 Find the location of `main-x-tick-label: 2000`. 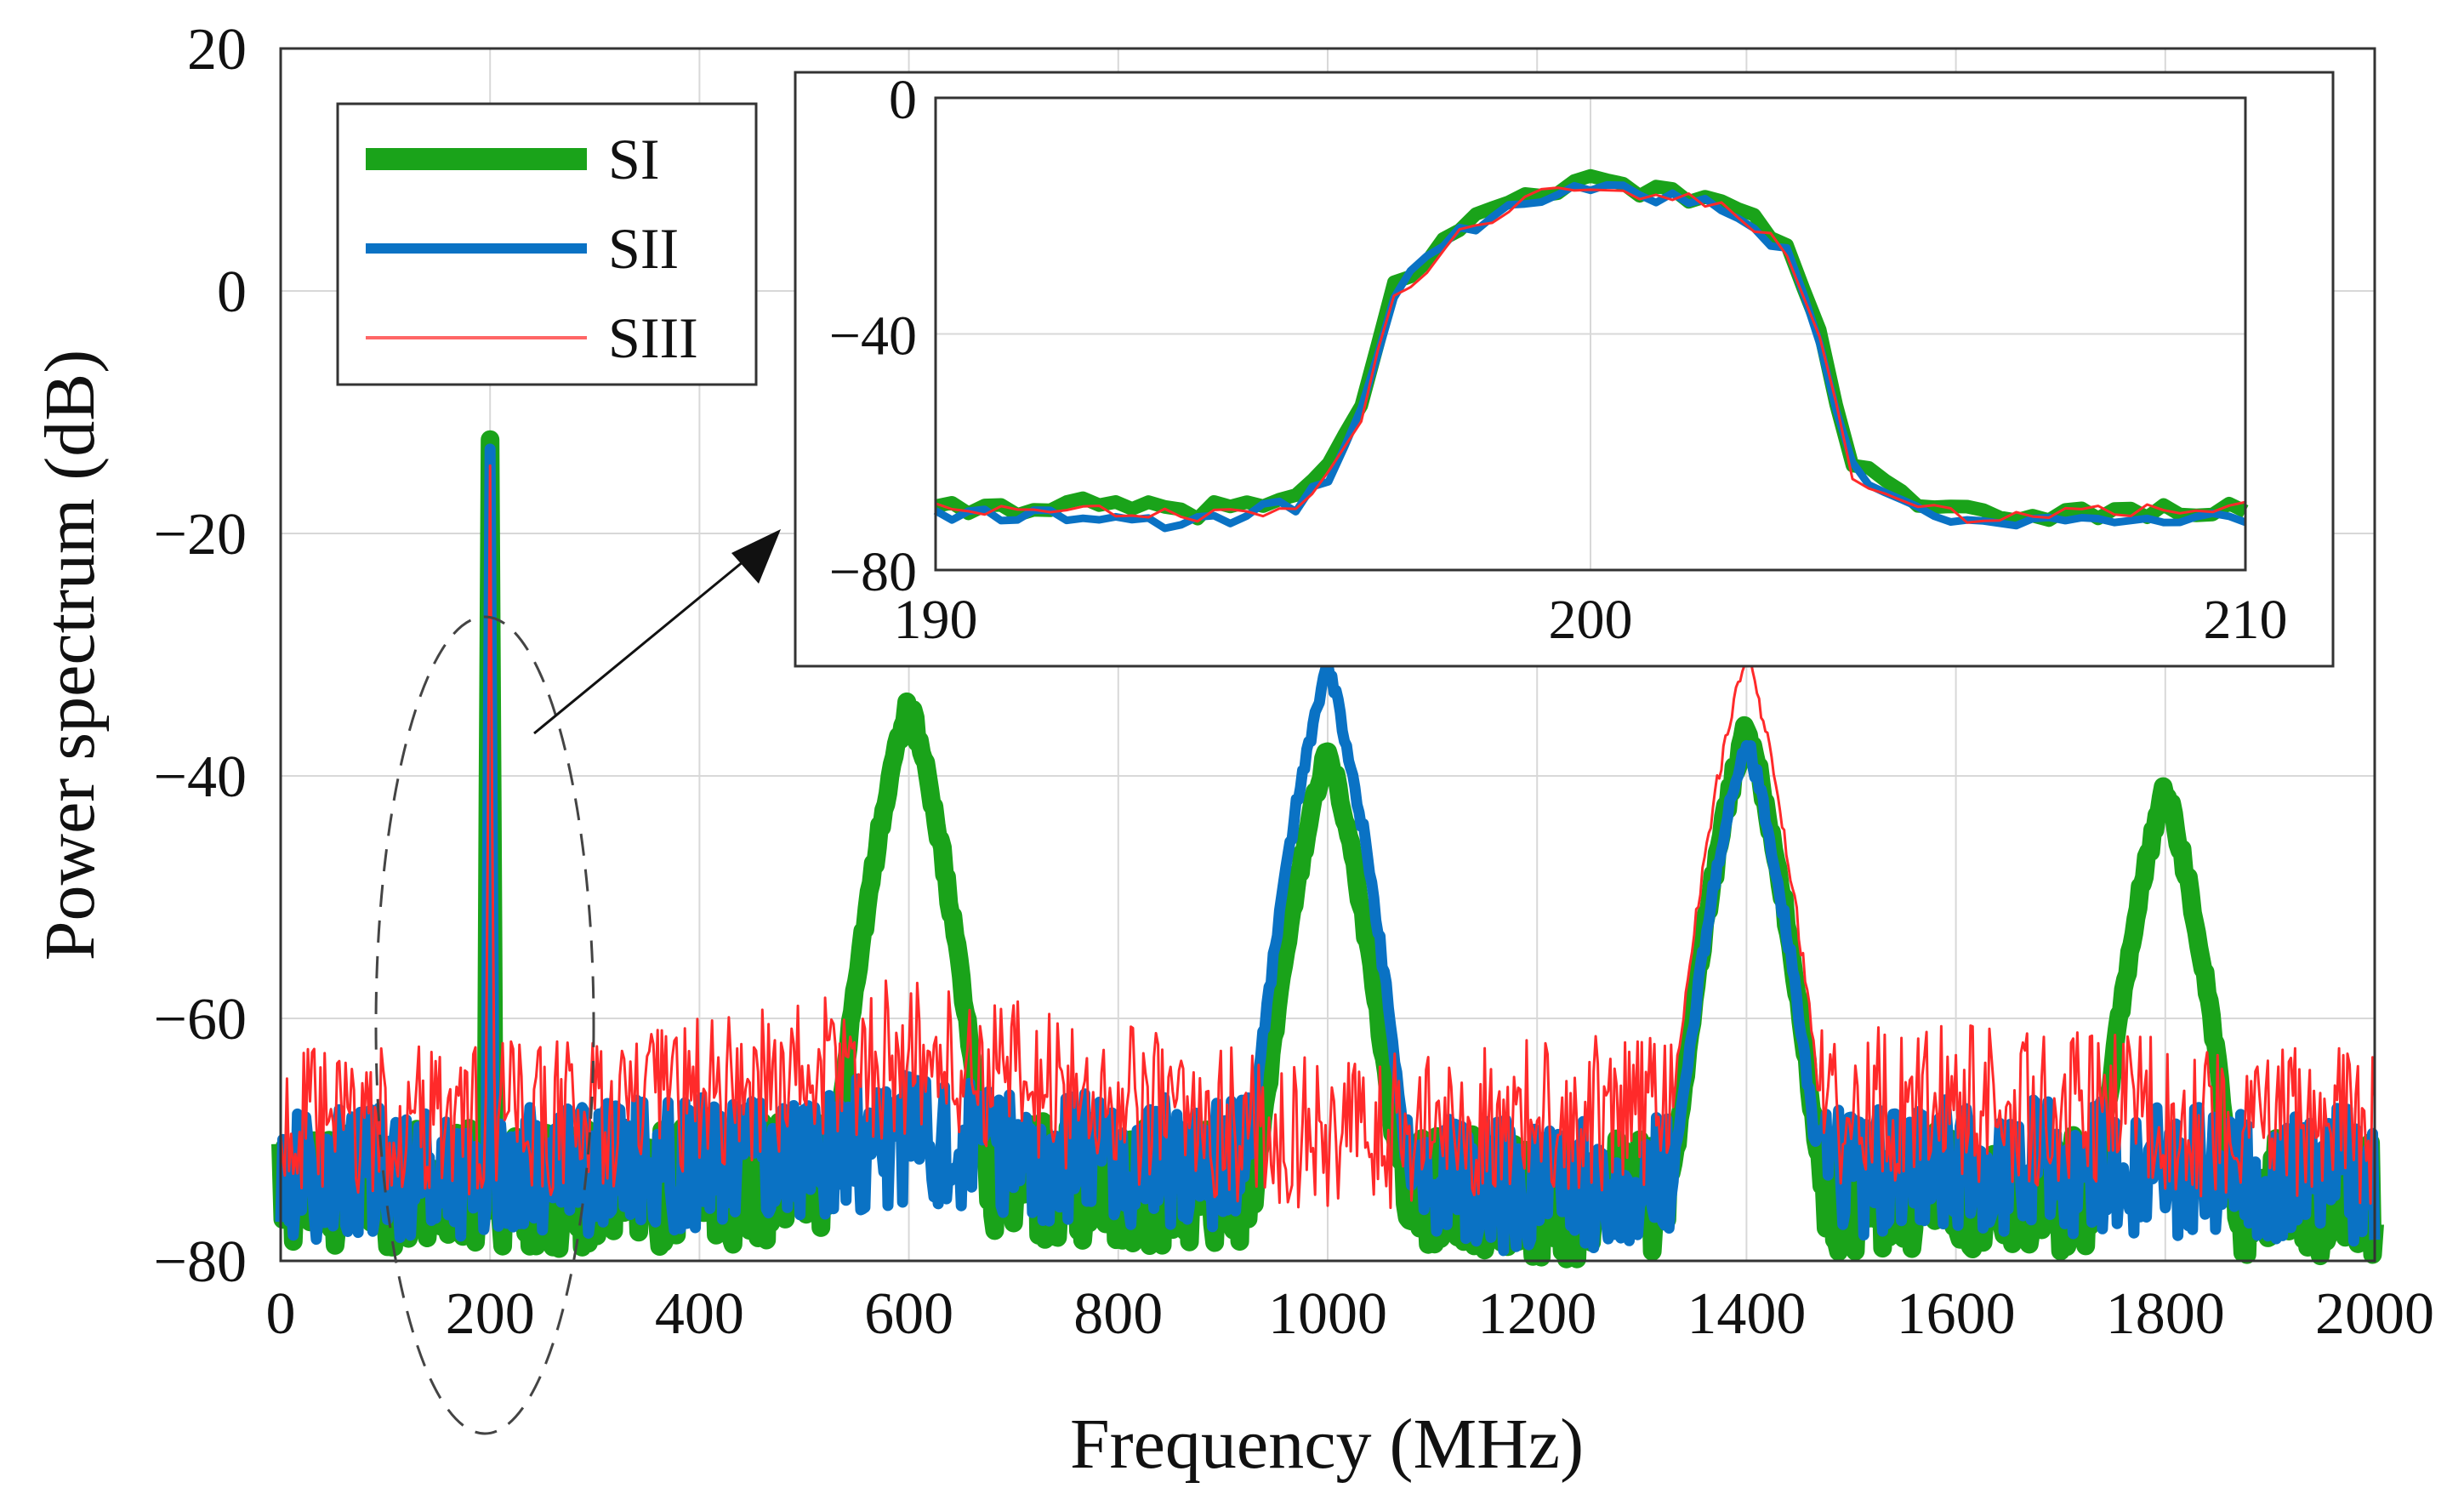

main-x-tick-label: 2000 is located at coordinates (2374, 1314).